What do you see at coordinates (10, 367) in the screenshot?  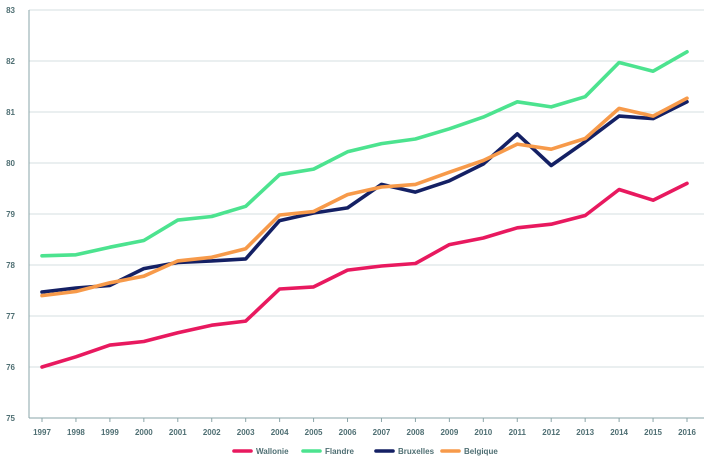 I see `y-tick-label: 76` at bounding box center [10, 367].